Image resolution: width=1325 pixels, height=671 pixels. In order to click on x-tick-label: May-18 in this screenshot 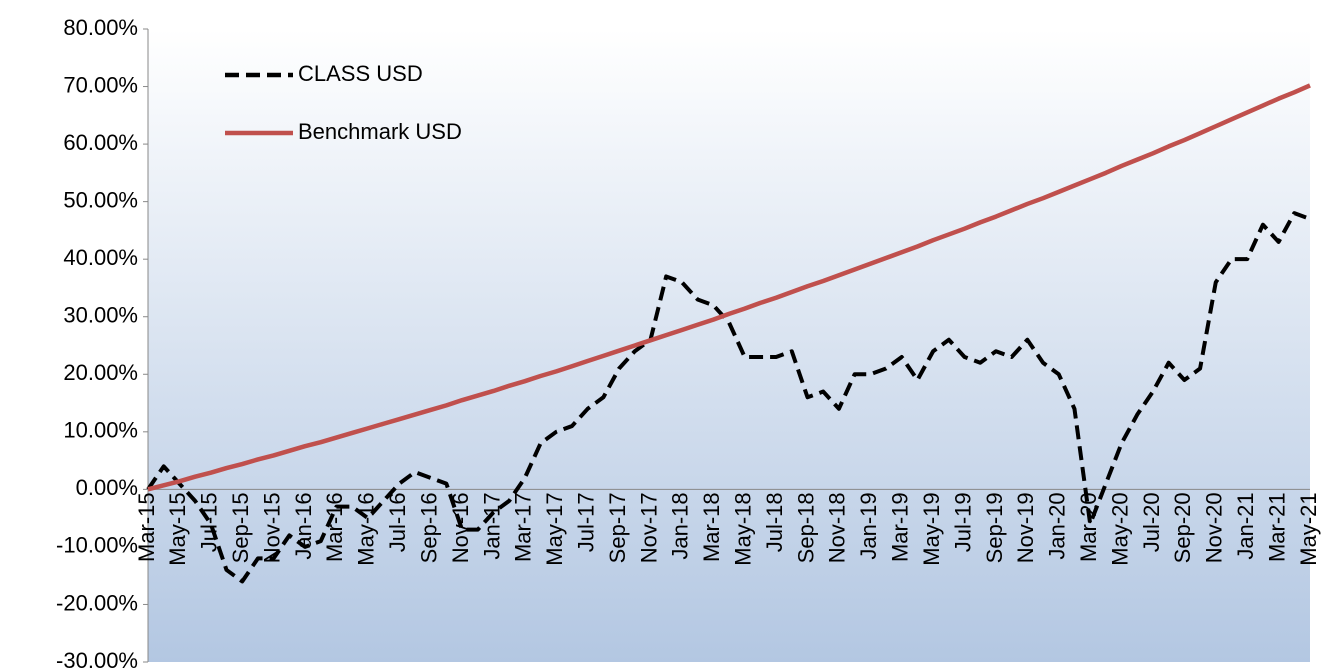, I will do `click(743, 528)`.